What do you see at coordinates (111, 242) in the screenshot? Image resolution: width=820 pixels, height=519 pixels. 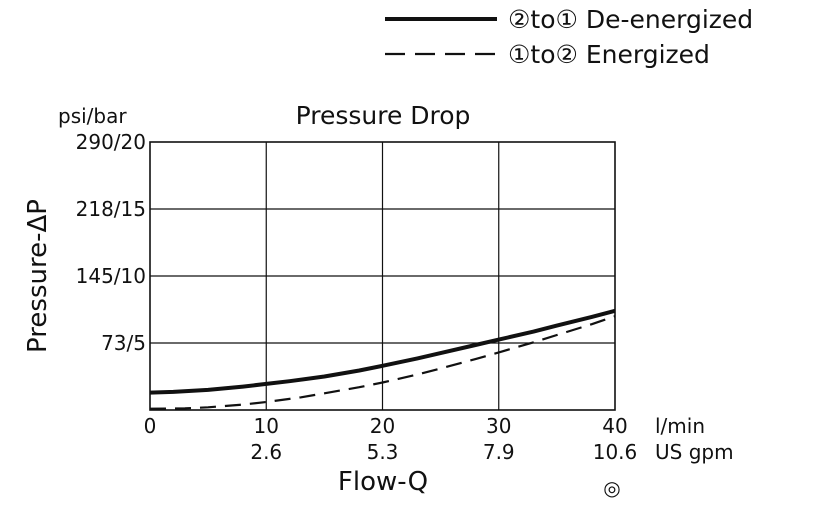 I see `y-tick-labels: 73/5 145/10 218/15 290/20` at bounding box center [111, 242].